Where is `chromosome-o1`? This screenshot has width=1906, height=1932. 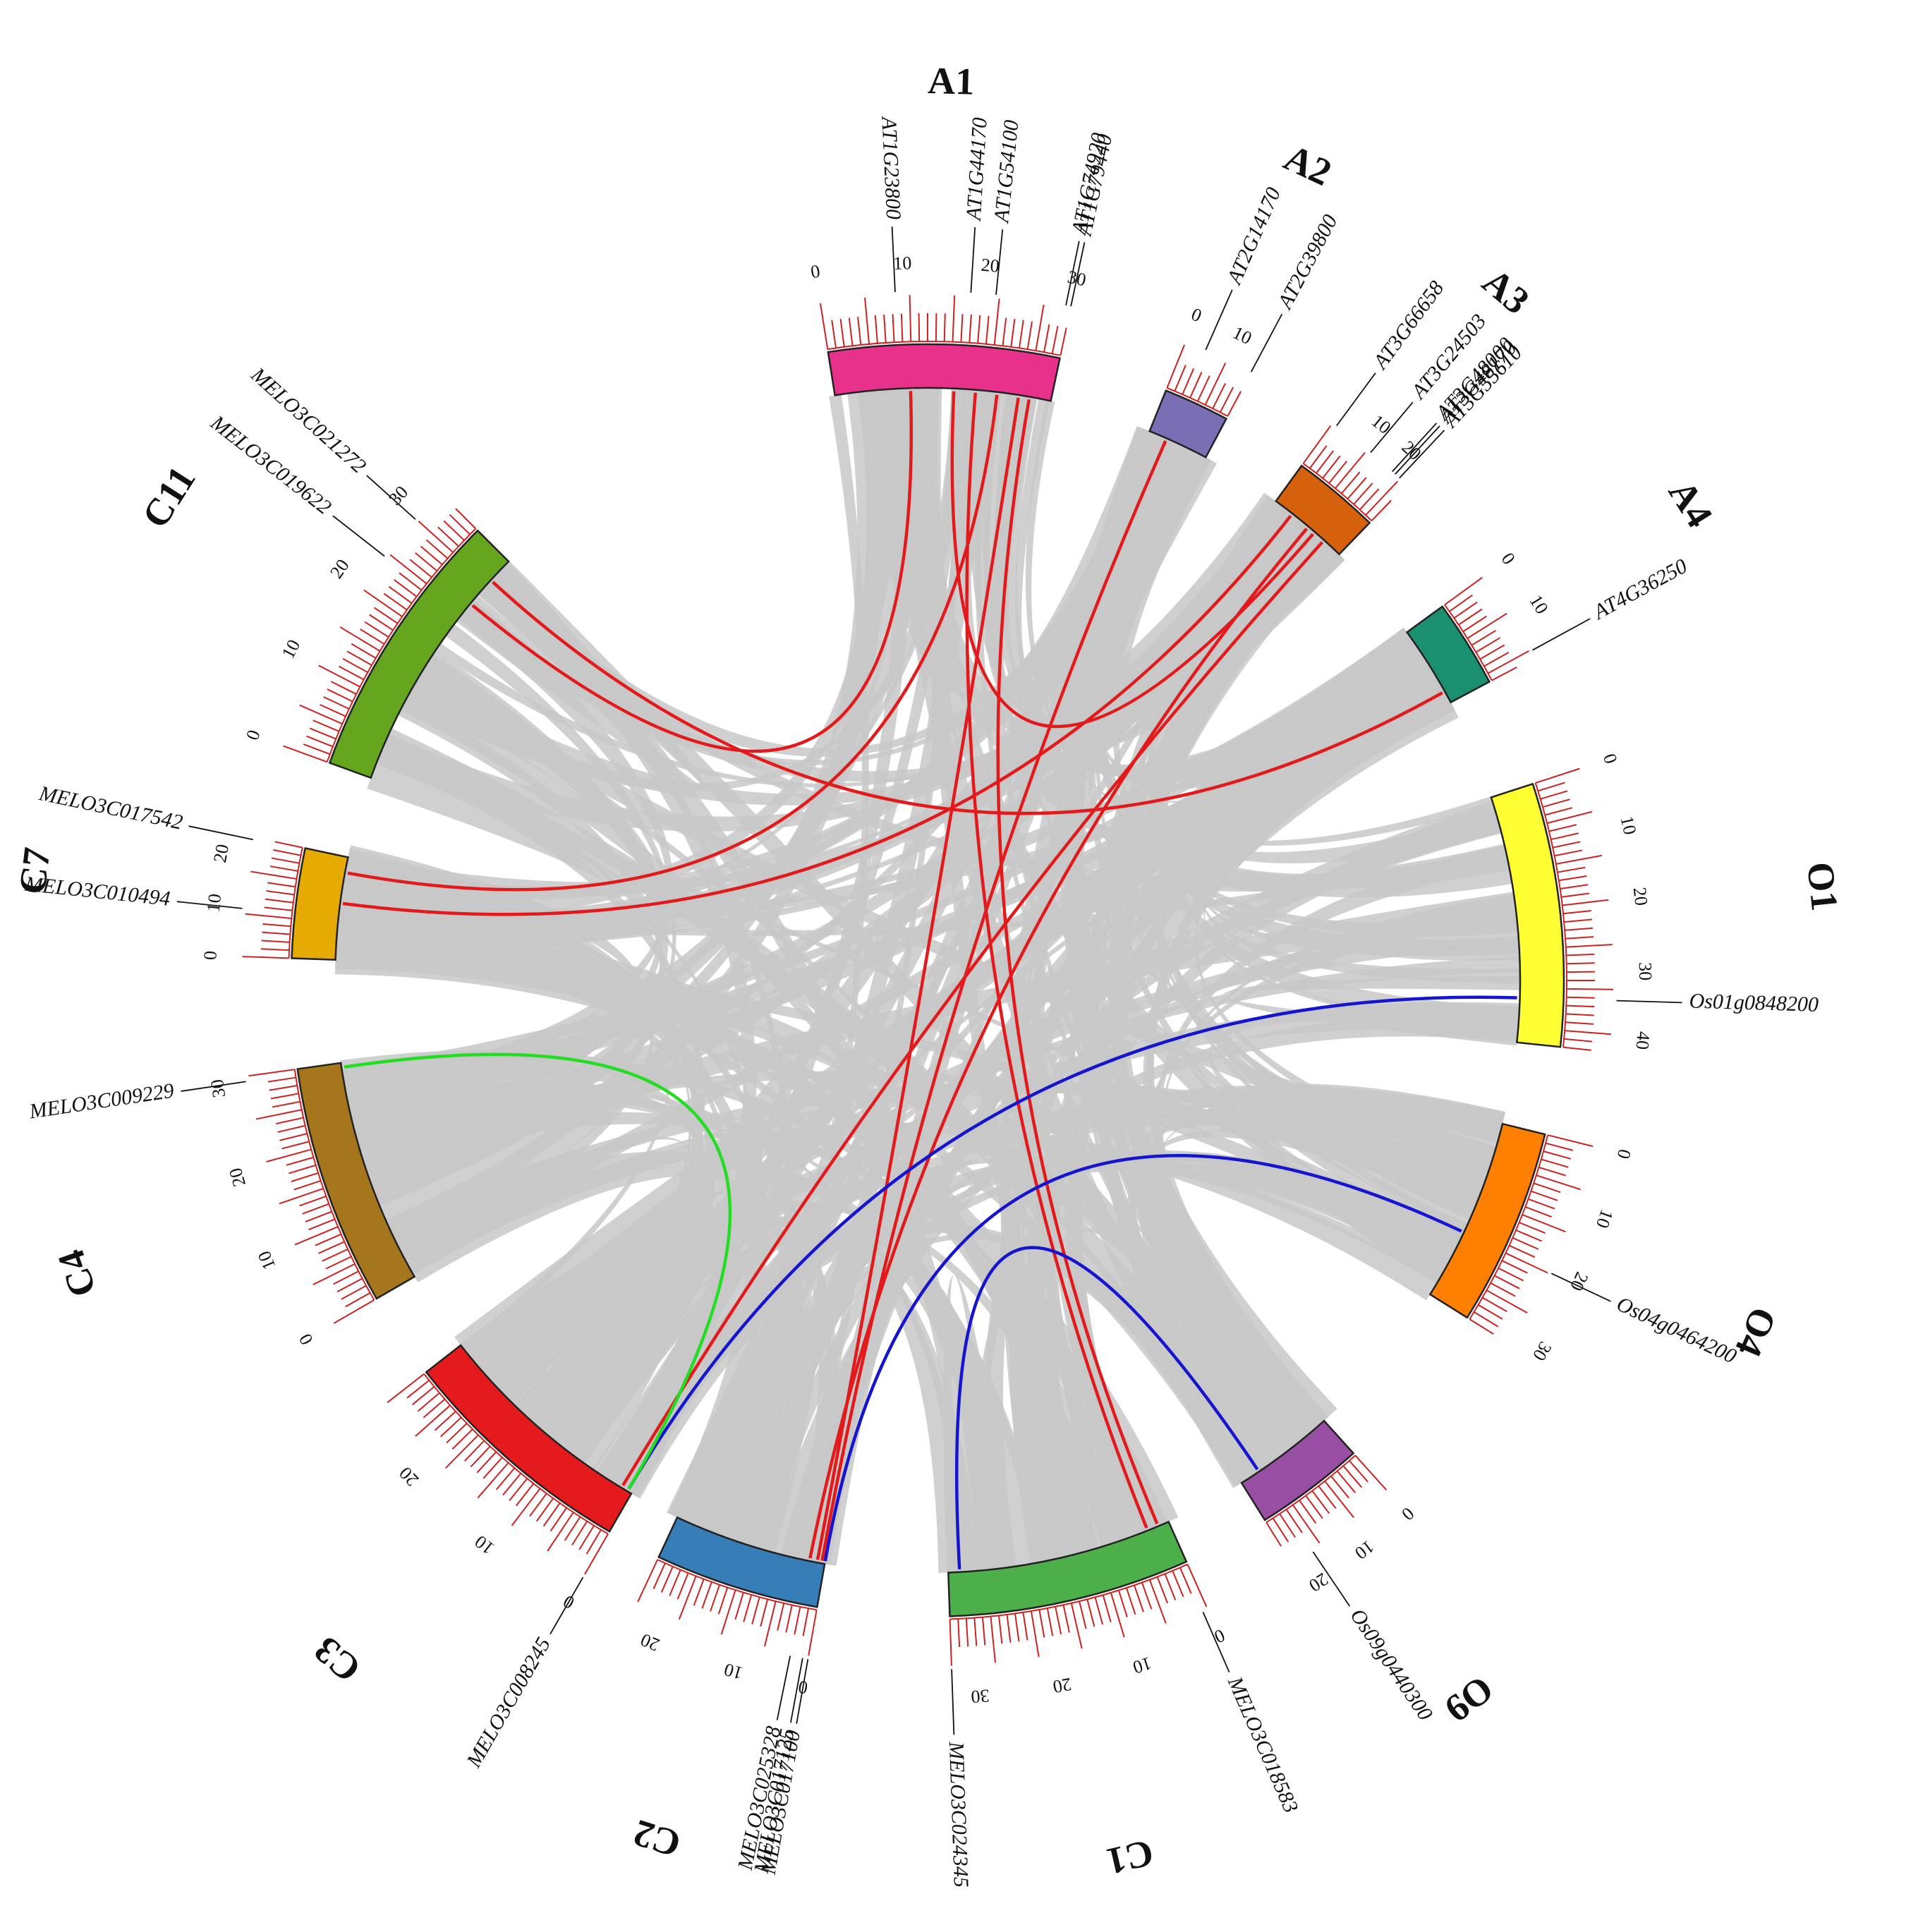 chromosome-o1 is located at coordinates (1527, 915).